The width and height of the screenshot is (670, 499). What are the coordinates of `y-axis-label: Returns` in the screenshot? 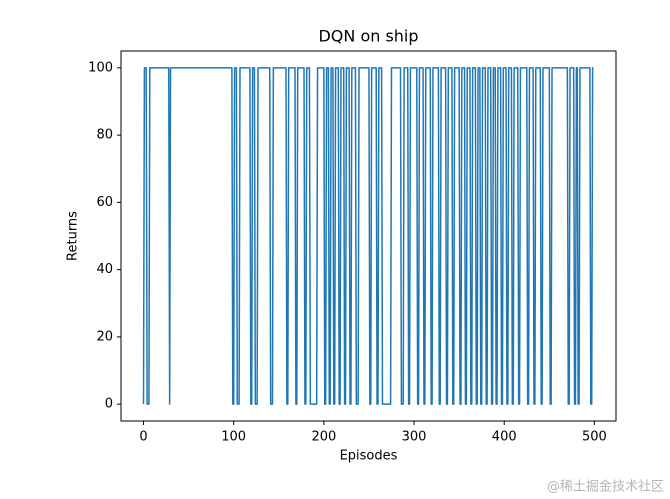 It's located at (73, 236).